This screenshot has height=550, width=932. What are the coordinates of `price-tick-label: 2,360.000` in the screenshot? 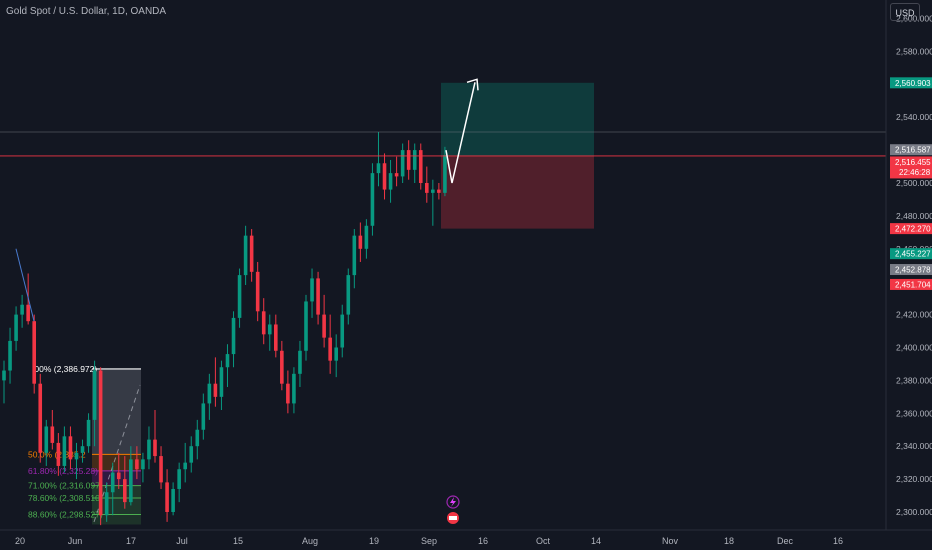 It's located at (914, 413).